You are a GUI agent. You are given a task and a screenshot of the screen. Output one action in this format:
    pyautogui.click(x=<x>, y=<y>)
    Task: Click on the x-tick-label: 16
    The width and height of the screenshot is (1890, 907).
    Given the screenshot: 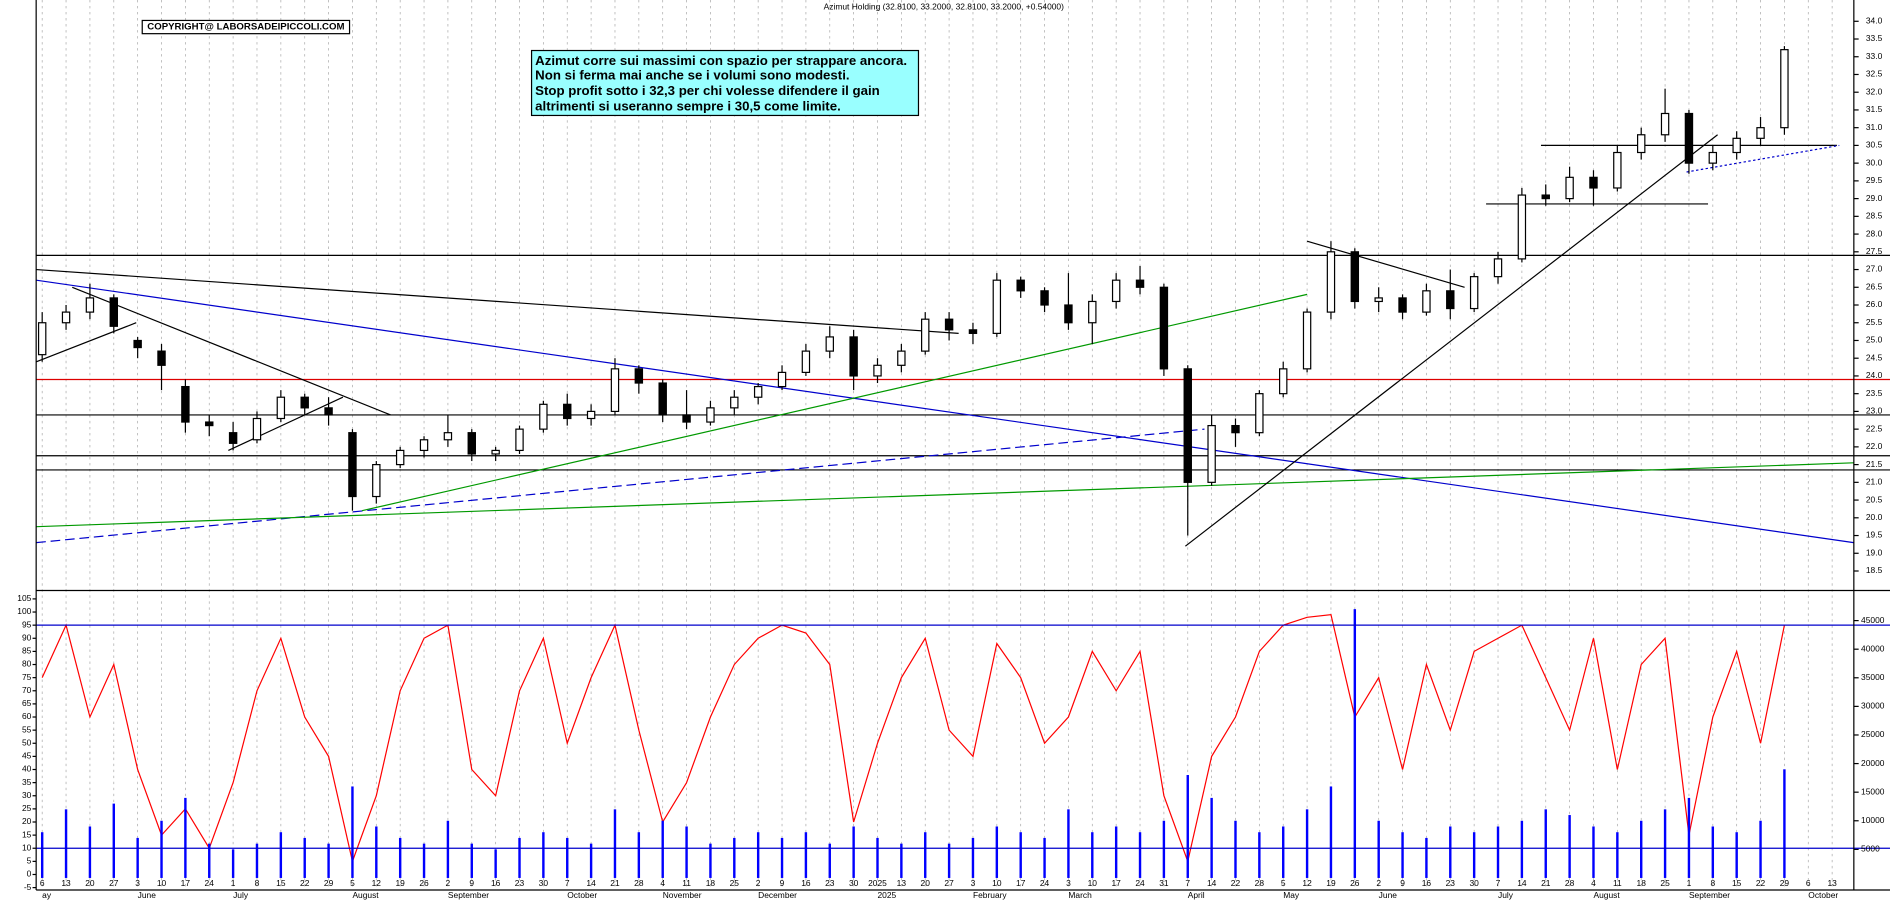 What is the action you would take?
    pyautogui.click(x=1427, y=883)
    